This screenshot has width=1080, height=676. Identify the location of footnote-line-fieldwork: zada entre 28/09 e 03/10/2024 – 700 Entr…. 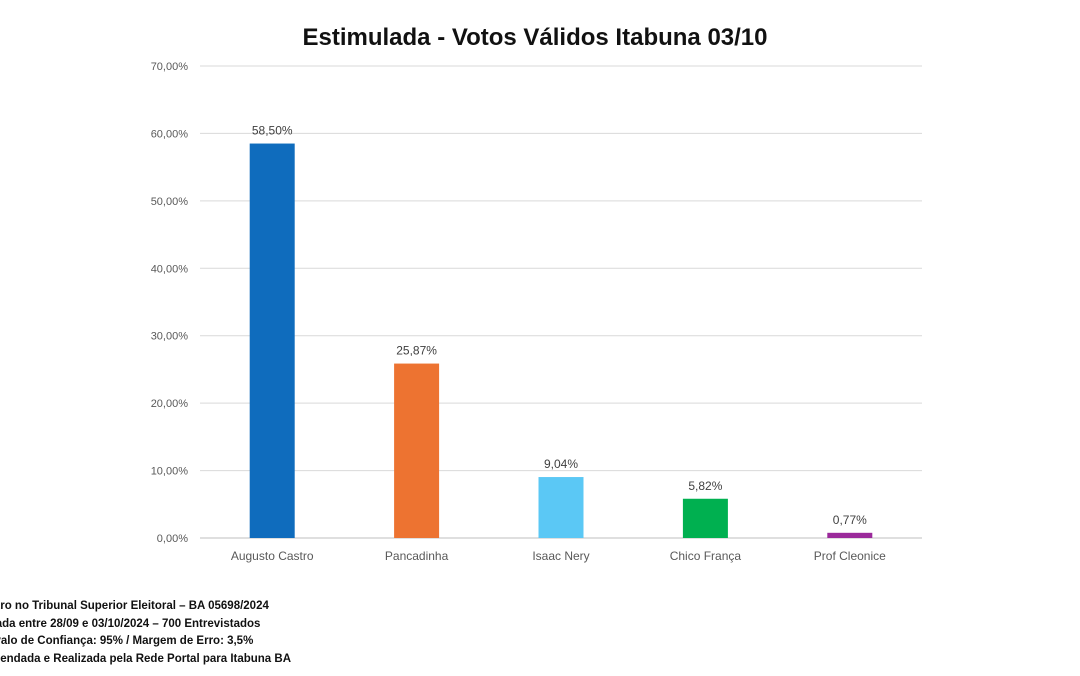
(130, 623).